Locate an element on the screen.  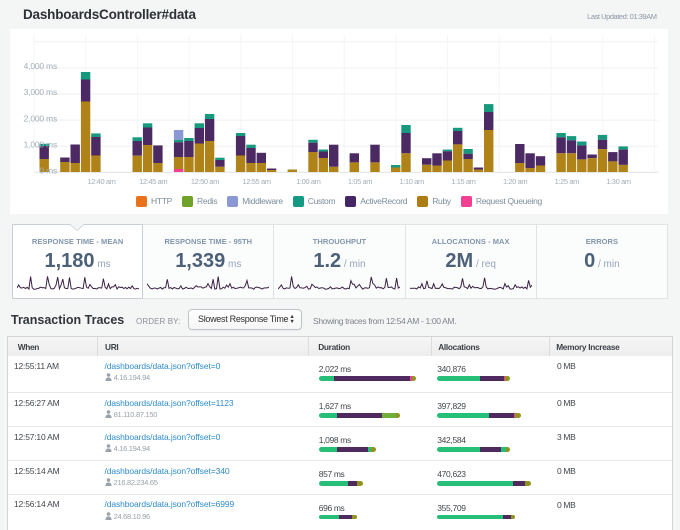
svg-text: 1:20 am is located at coordinates (515, 181).